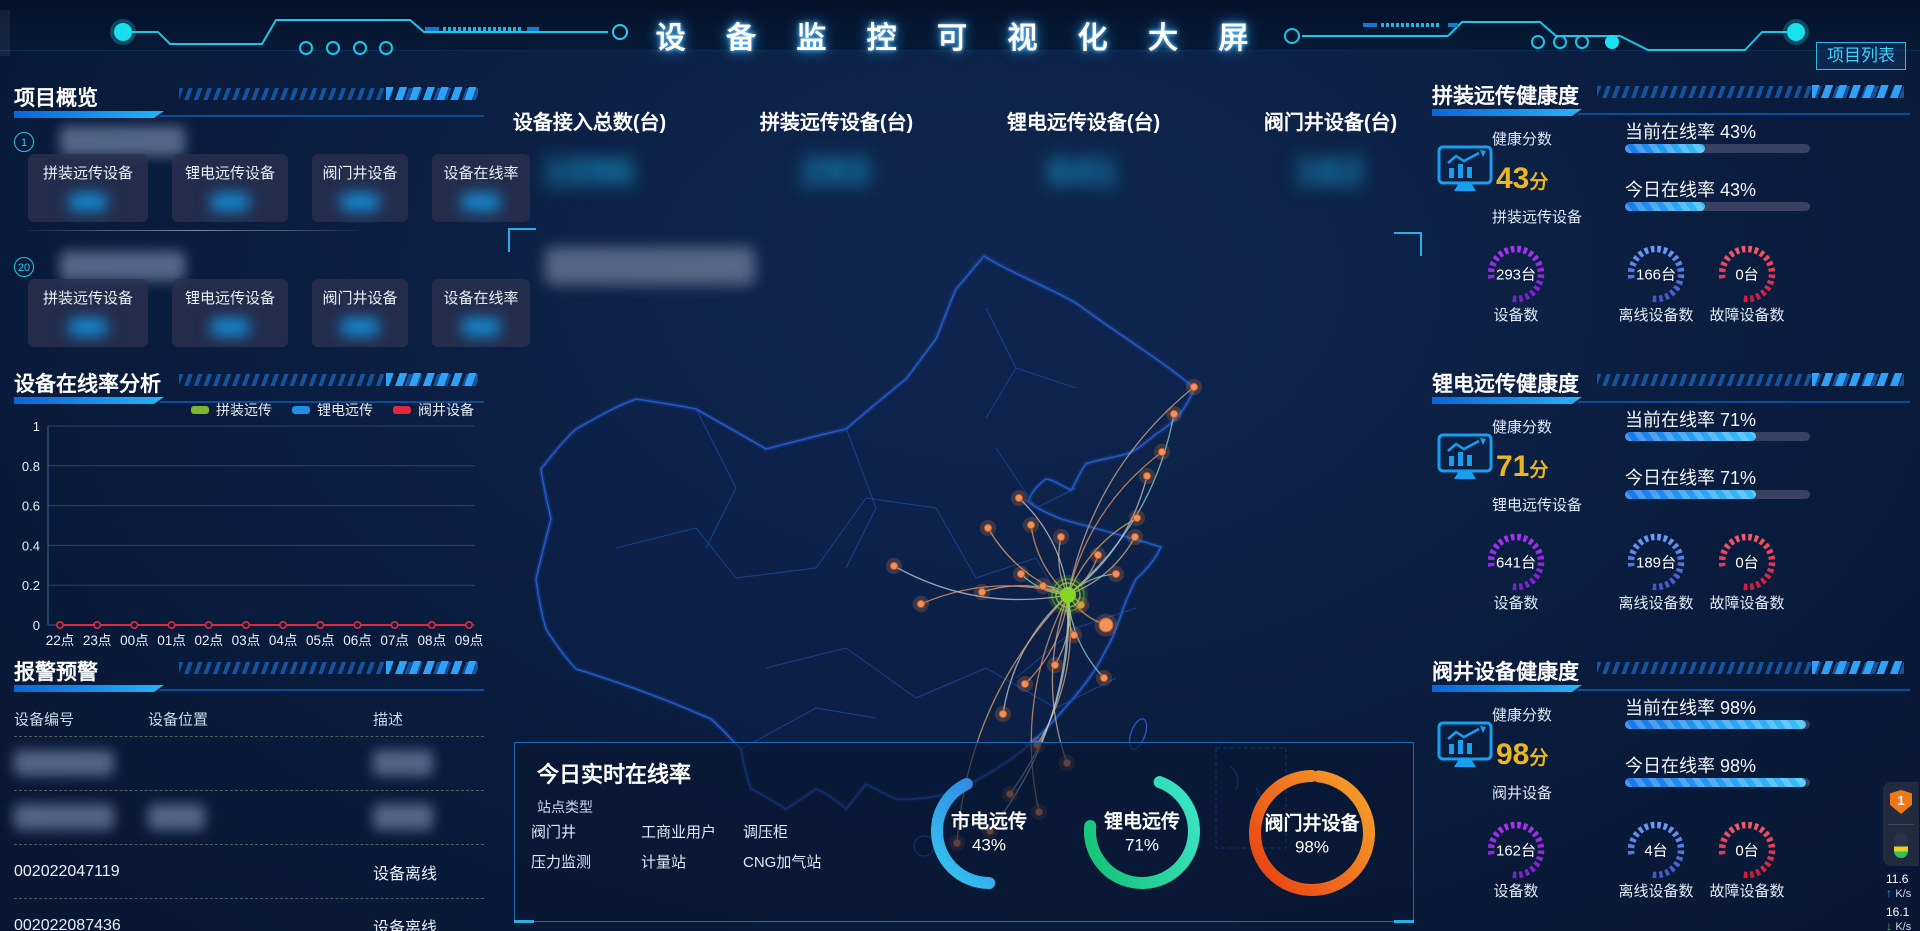 Image resolution: width=1920 pixels, height=931 pixels. Describe the element at coordinates (229, 298) in the screenshot. I see `stat-card-label: 锂电远传设备` at that location.